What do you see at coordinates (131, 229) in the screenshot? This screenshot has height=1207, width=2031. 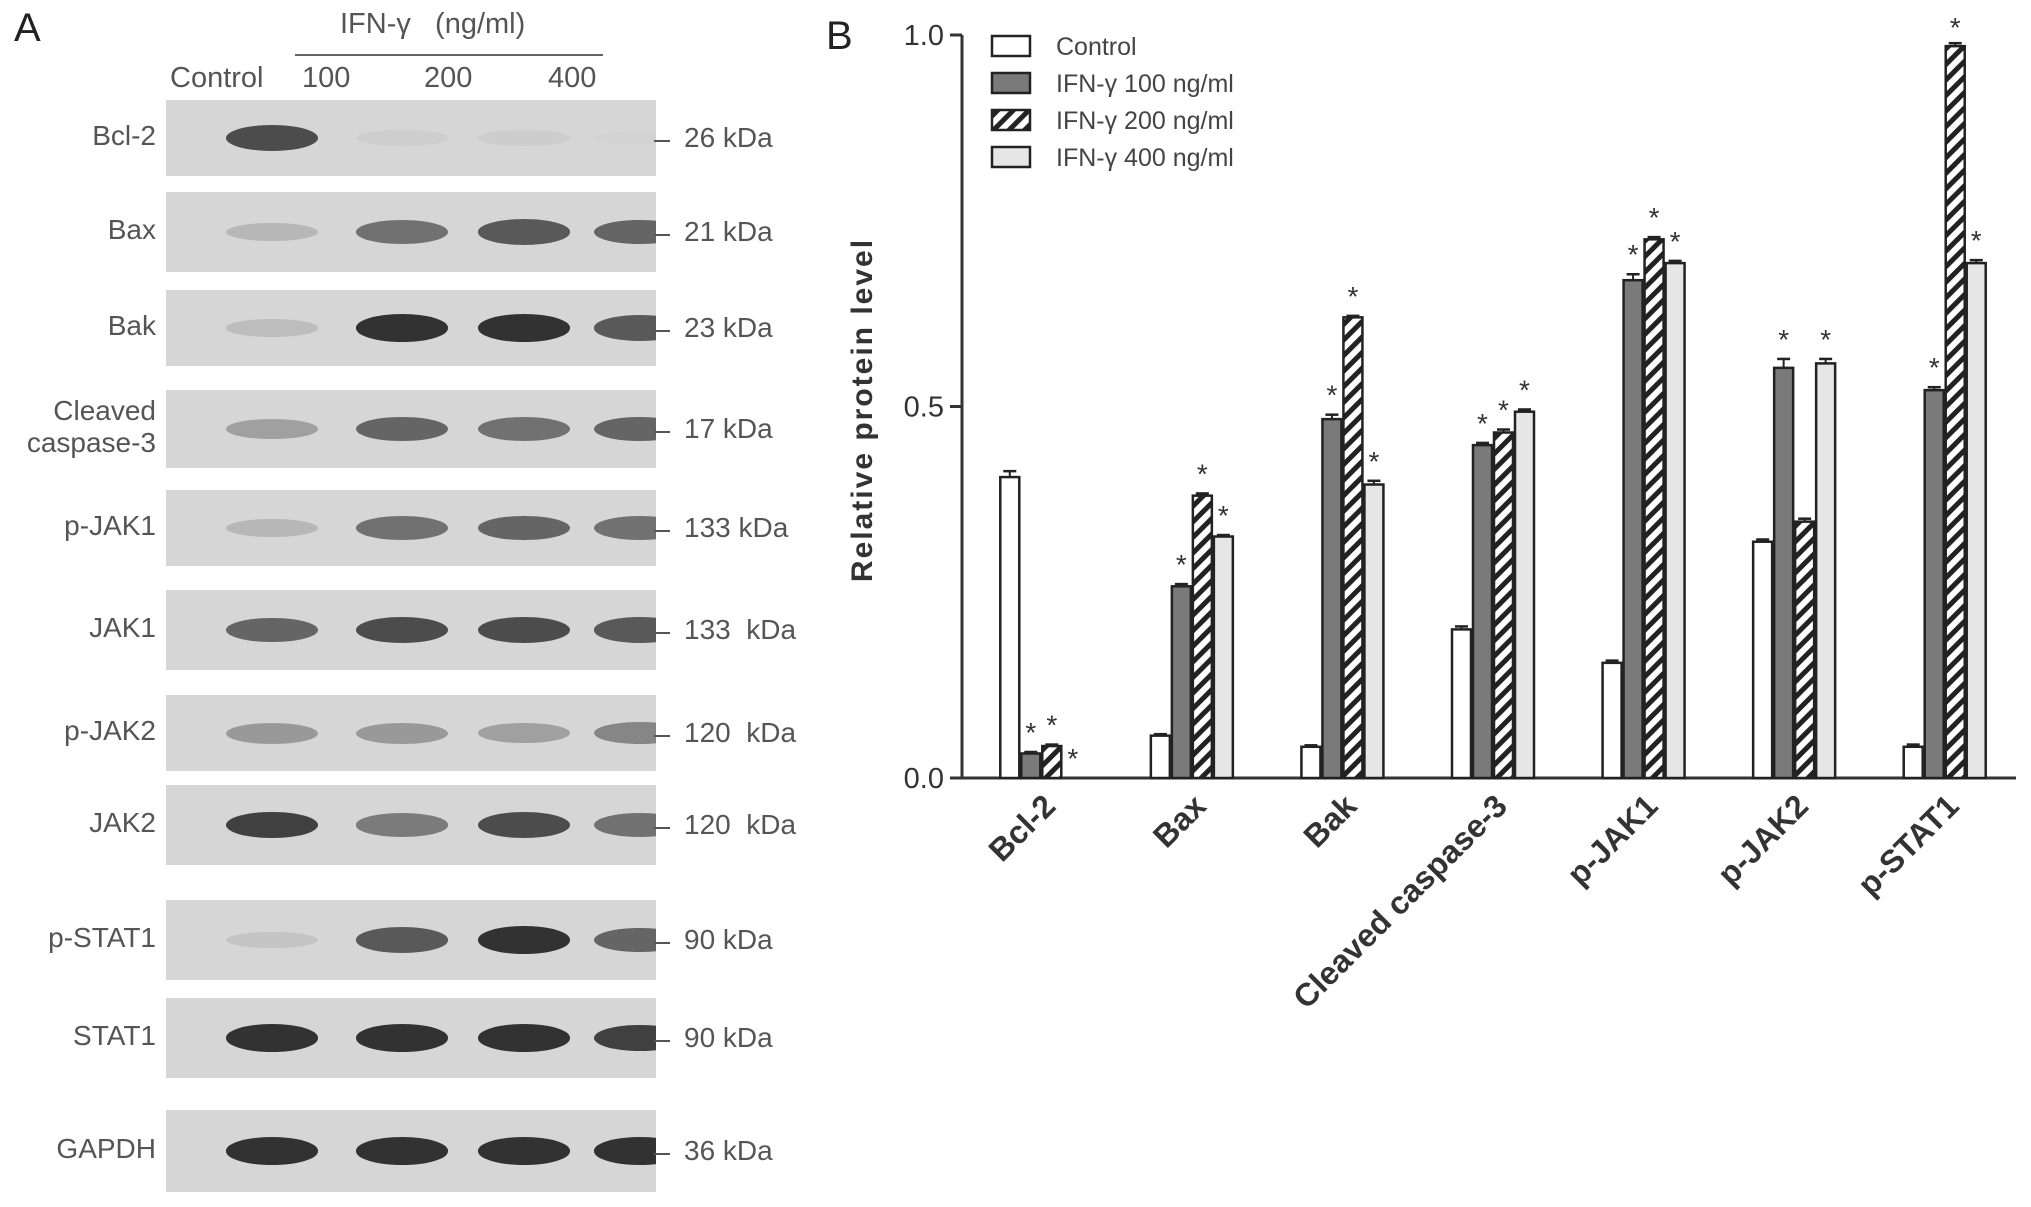 I see `blot-label-1: Bax` at bounding box center [131, 229].